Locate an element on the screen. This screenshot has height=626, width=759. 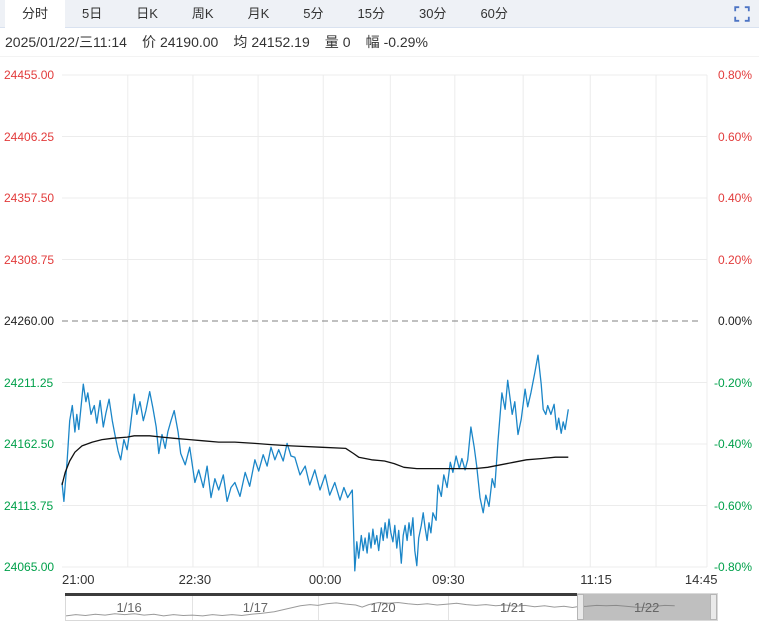
tab-3: 日K is located at coordinates (147, 13).